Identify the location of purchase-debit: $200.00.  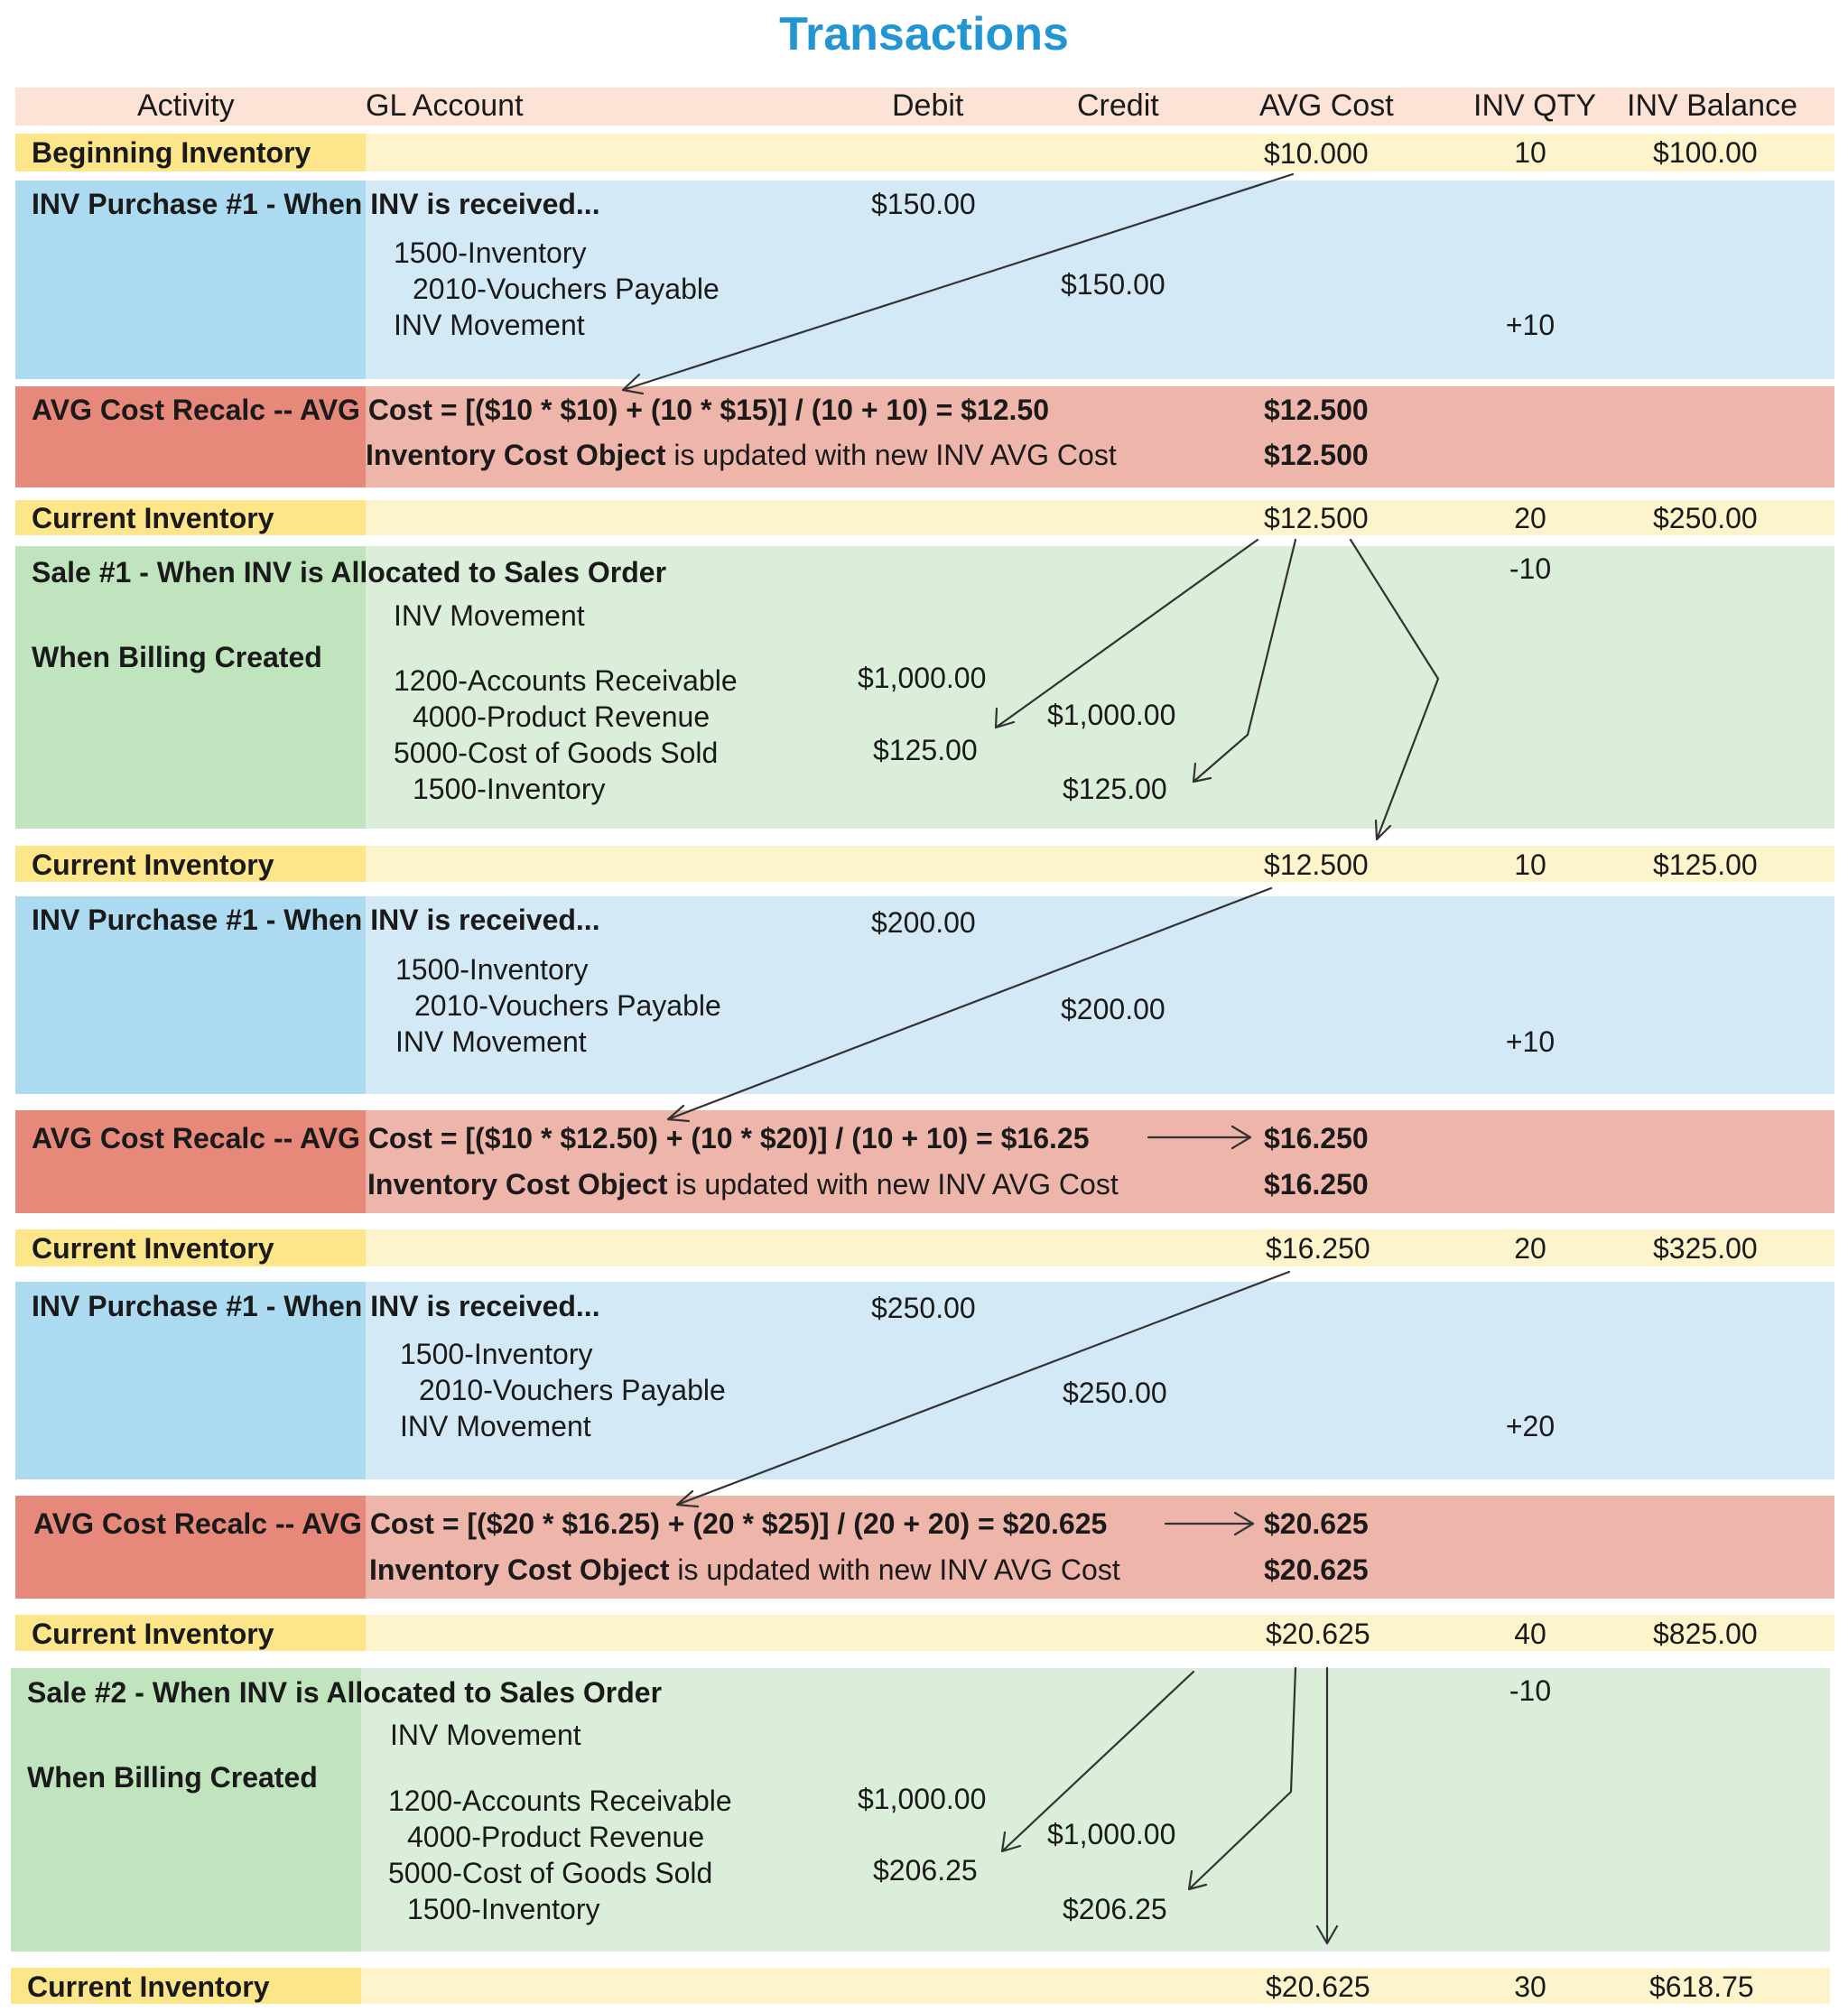
(923, 922).